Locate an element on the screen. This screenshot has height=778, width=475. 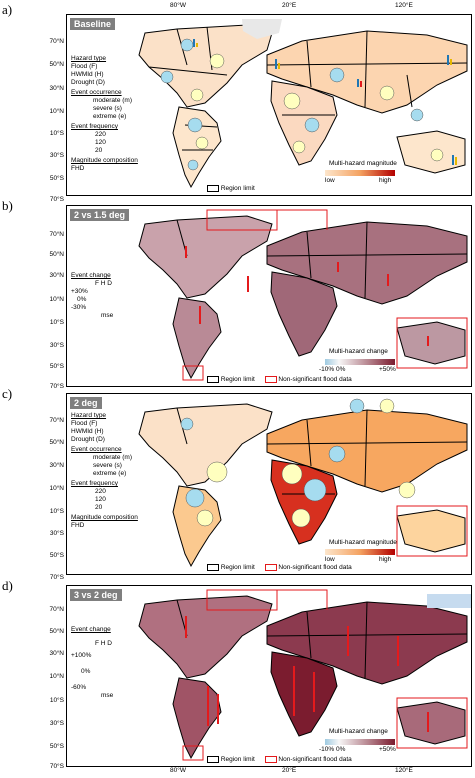
lon-label-120e: 120°E is located at coordinates (404, 5).